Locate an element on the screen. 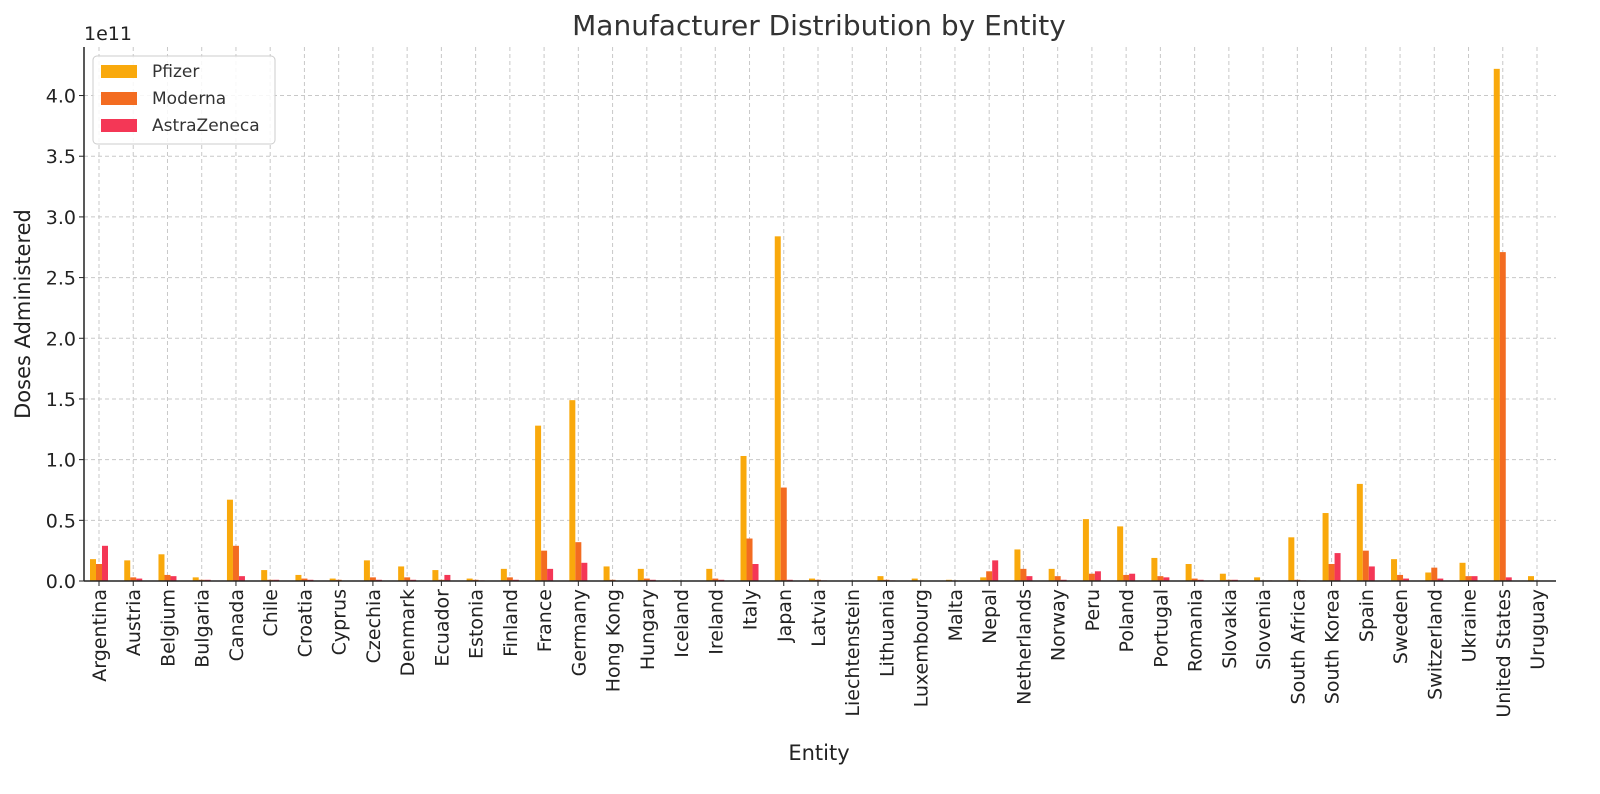  x-tick-label: Japan is located at coordinates (785, 616).